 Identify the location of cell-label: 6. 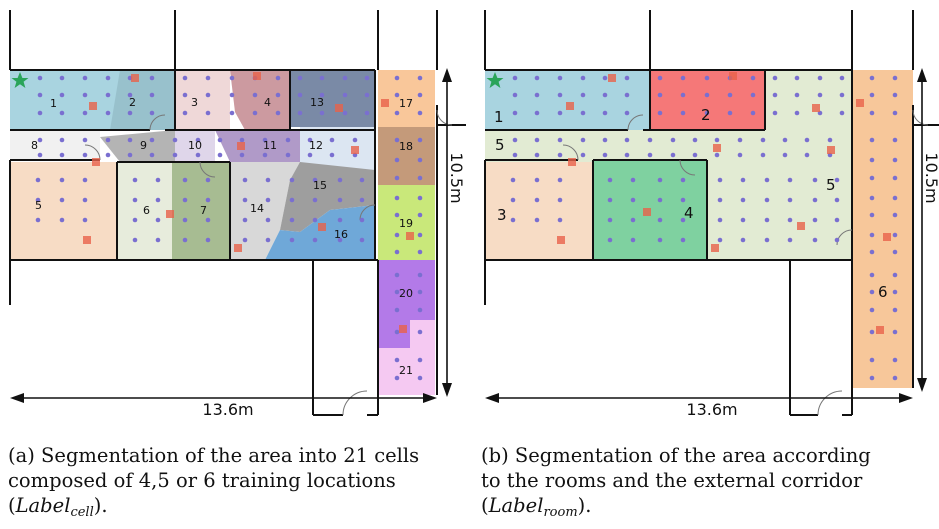
(146, 210).